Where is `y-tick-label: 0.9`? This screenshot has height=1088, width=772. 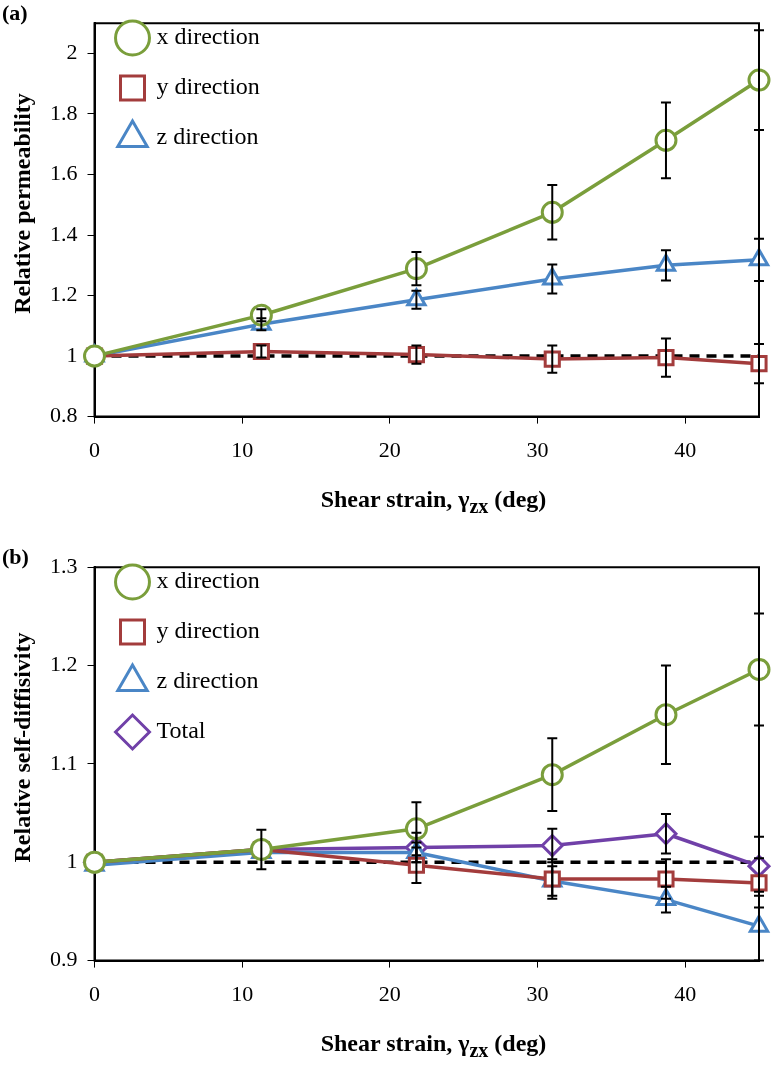 y-tick-label: 0.9 is located at coordinates (64, 959).